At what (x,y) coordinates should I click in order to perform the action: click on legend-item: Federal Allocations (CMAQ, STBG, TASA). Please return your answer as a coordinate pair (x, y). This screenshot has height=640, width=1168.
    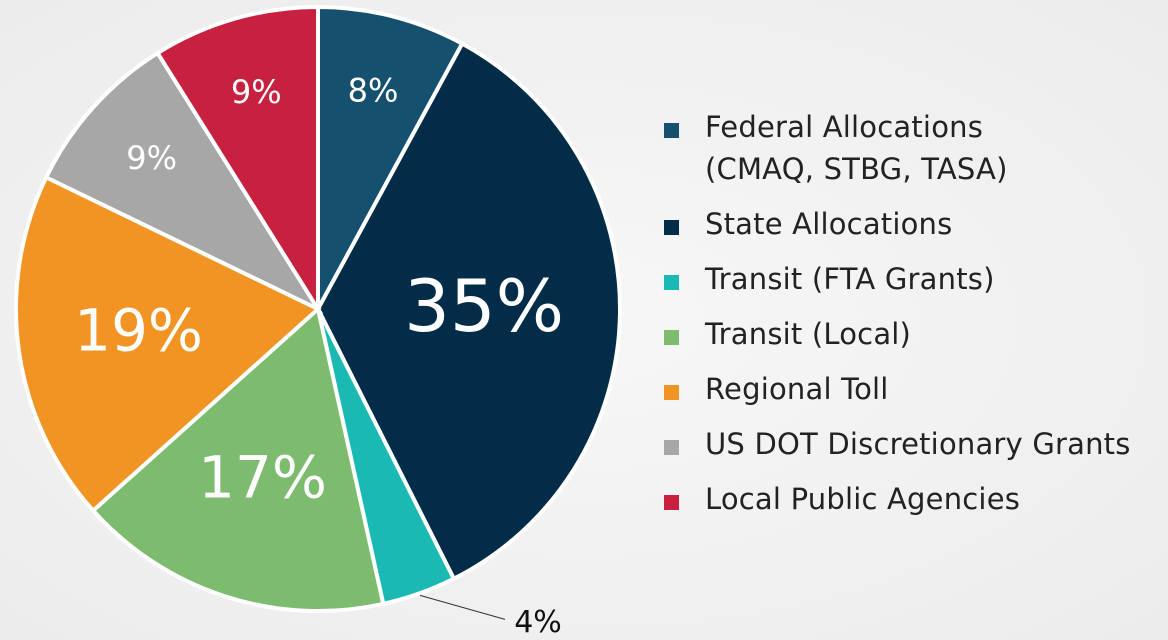
    Looking at the image, I should click on (897, 148).